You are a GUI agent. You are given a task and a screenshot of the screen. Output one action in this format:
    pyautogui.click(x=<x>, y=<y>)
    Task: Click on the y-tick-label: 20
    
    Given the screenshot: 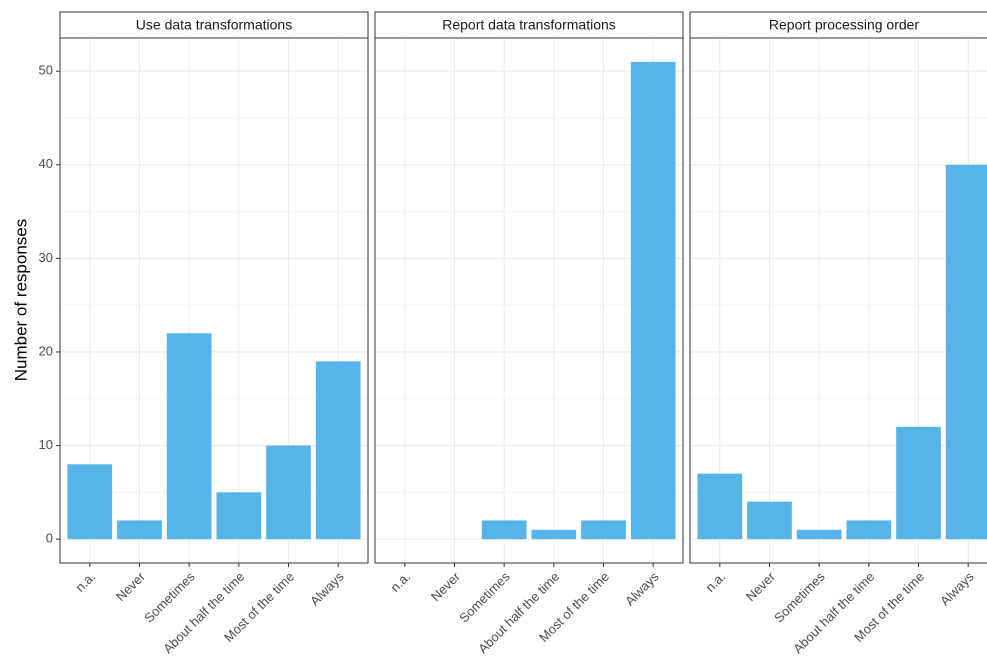 What is the action you would take?
    pyautogui.click(x=46, y=350)
    